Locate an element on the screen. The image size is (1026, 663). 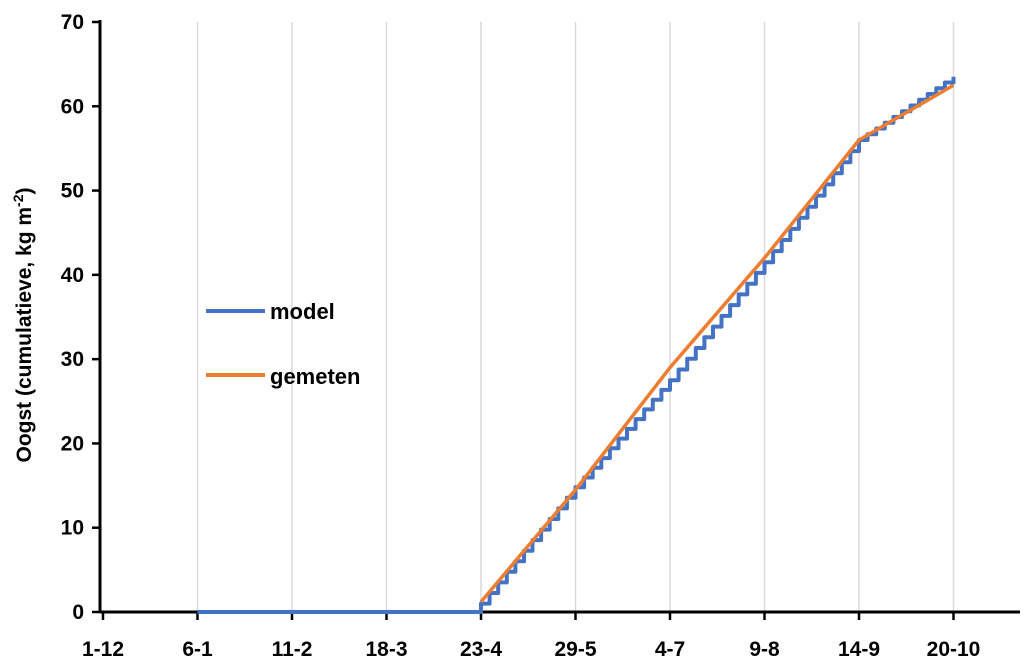
y-tick-label: 10 is located at coordinates (72, 528).